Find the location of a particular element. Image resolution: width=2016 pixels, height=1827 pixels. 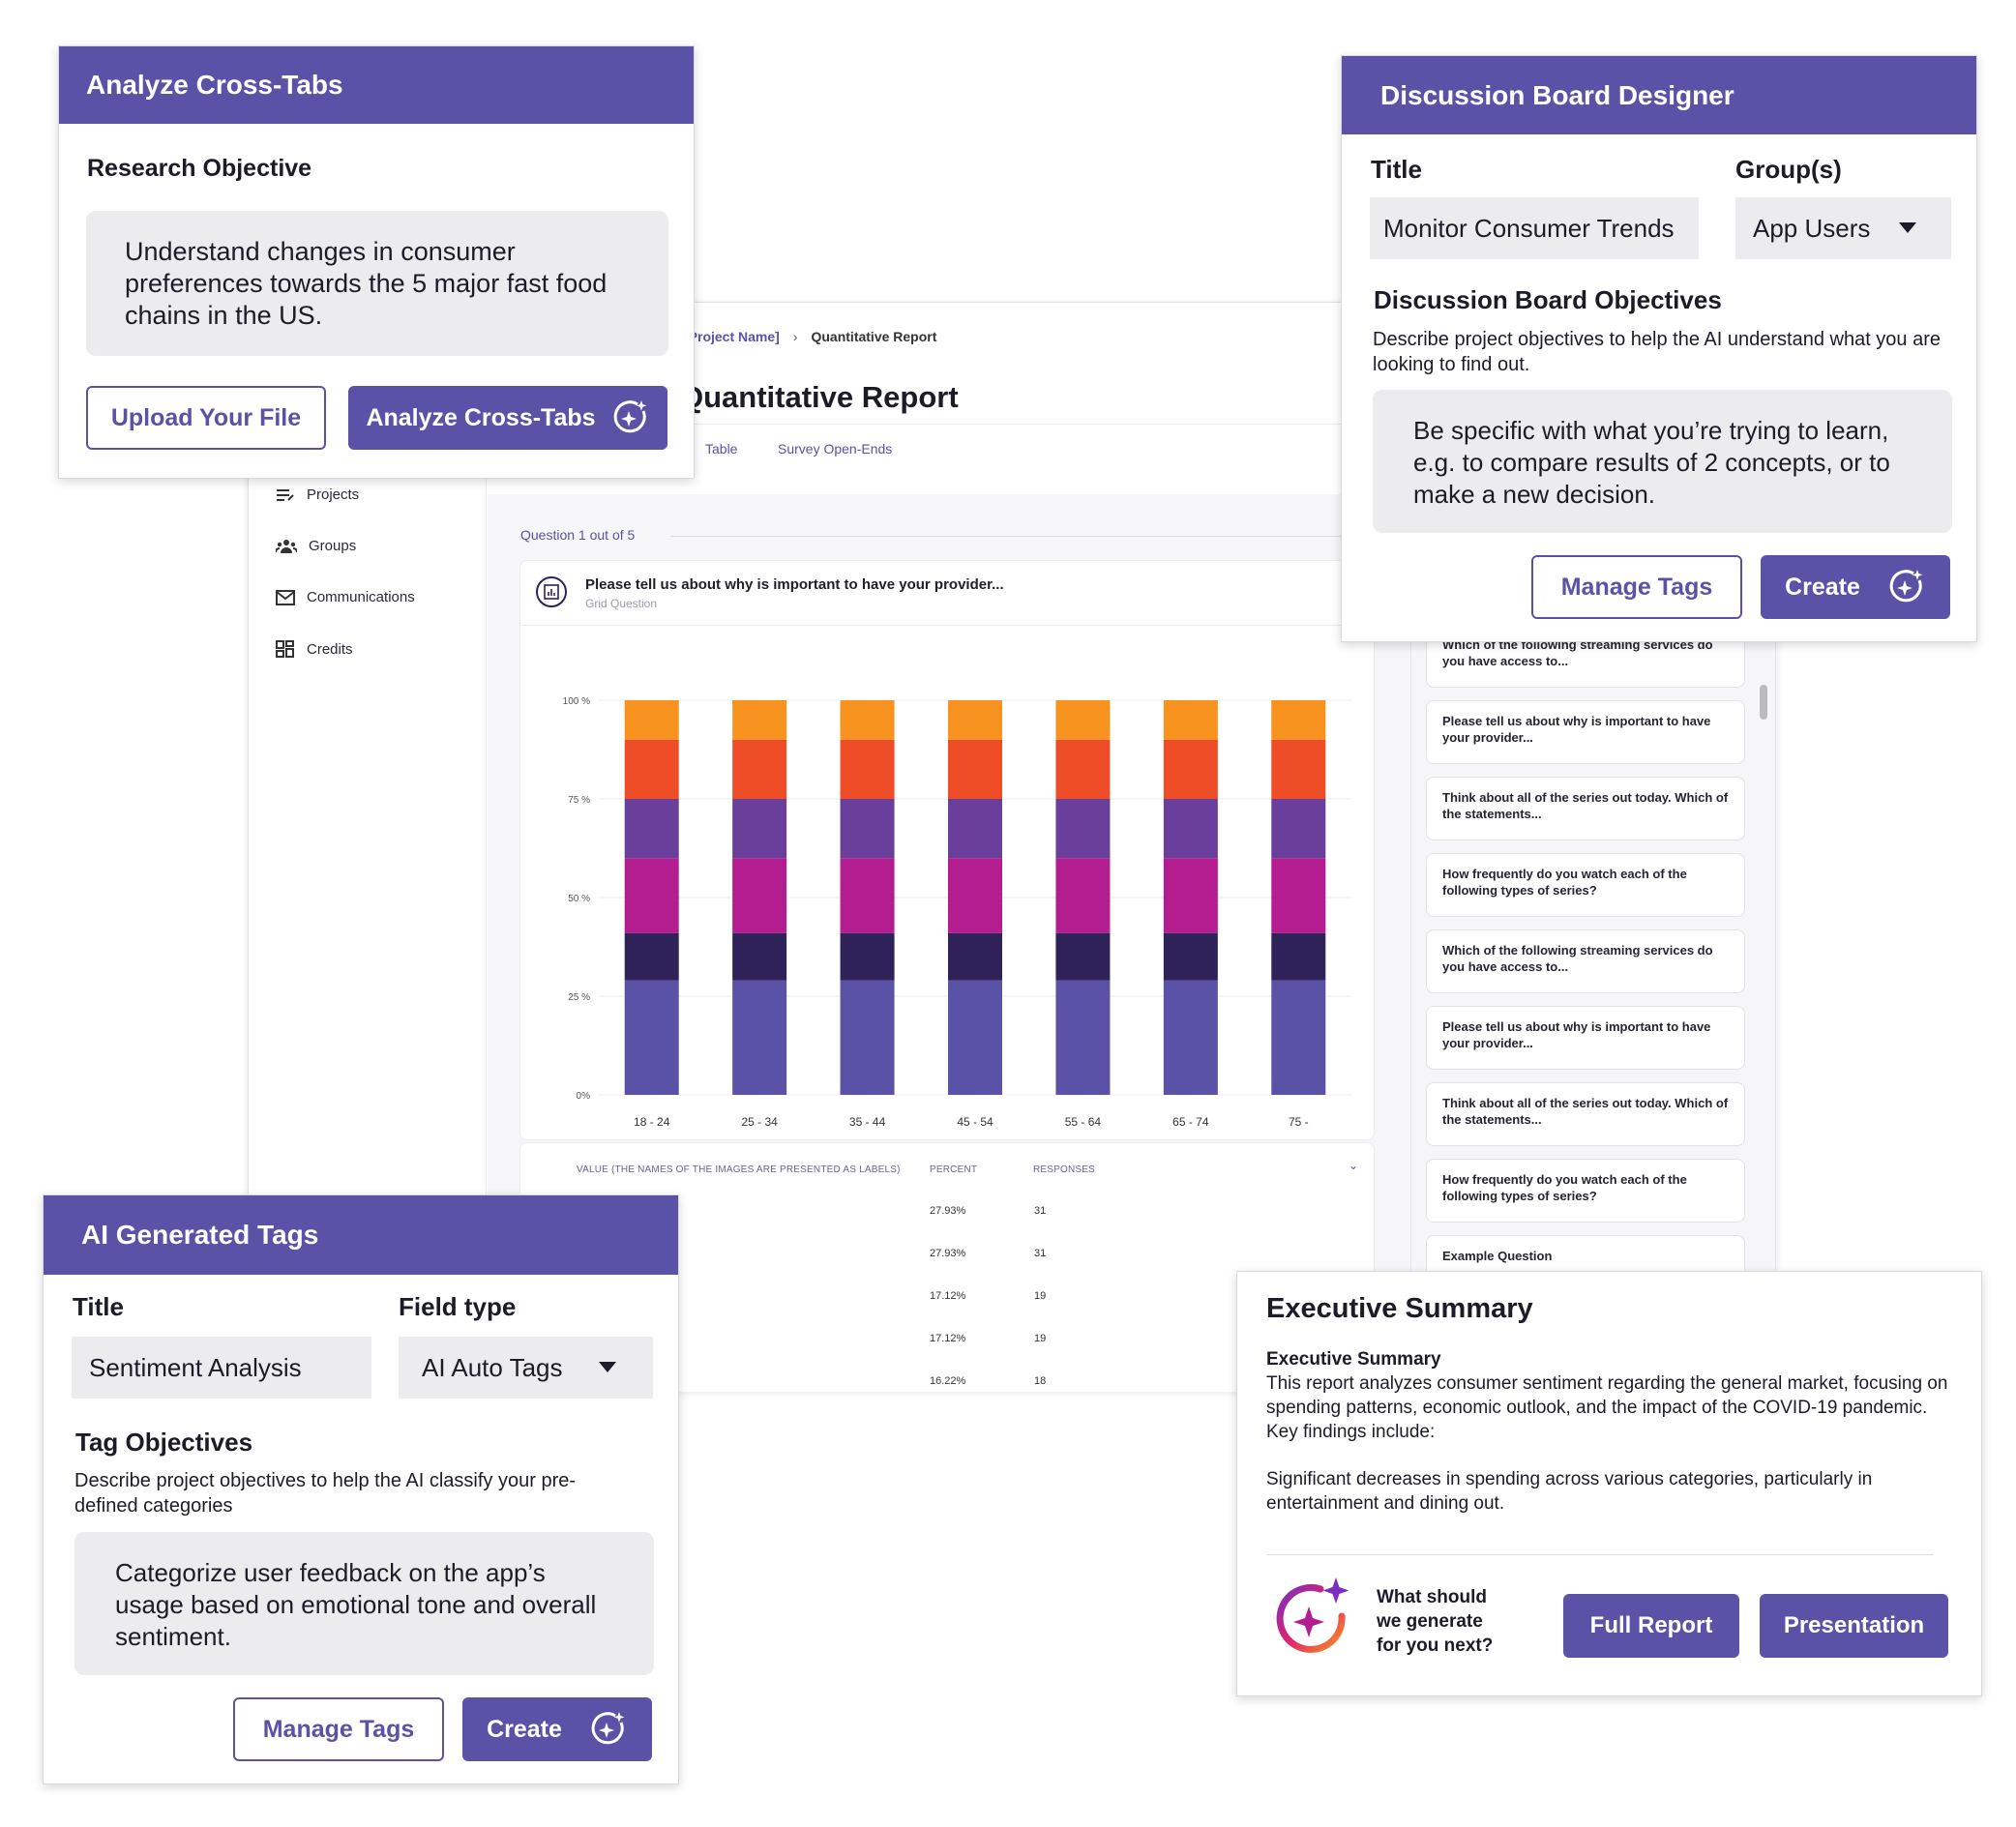

sidebar-item-communications: Communications is located at coordinates (346, 597).